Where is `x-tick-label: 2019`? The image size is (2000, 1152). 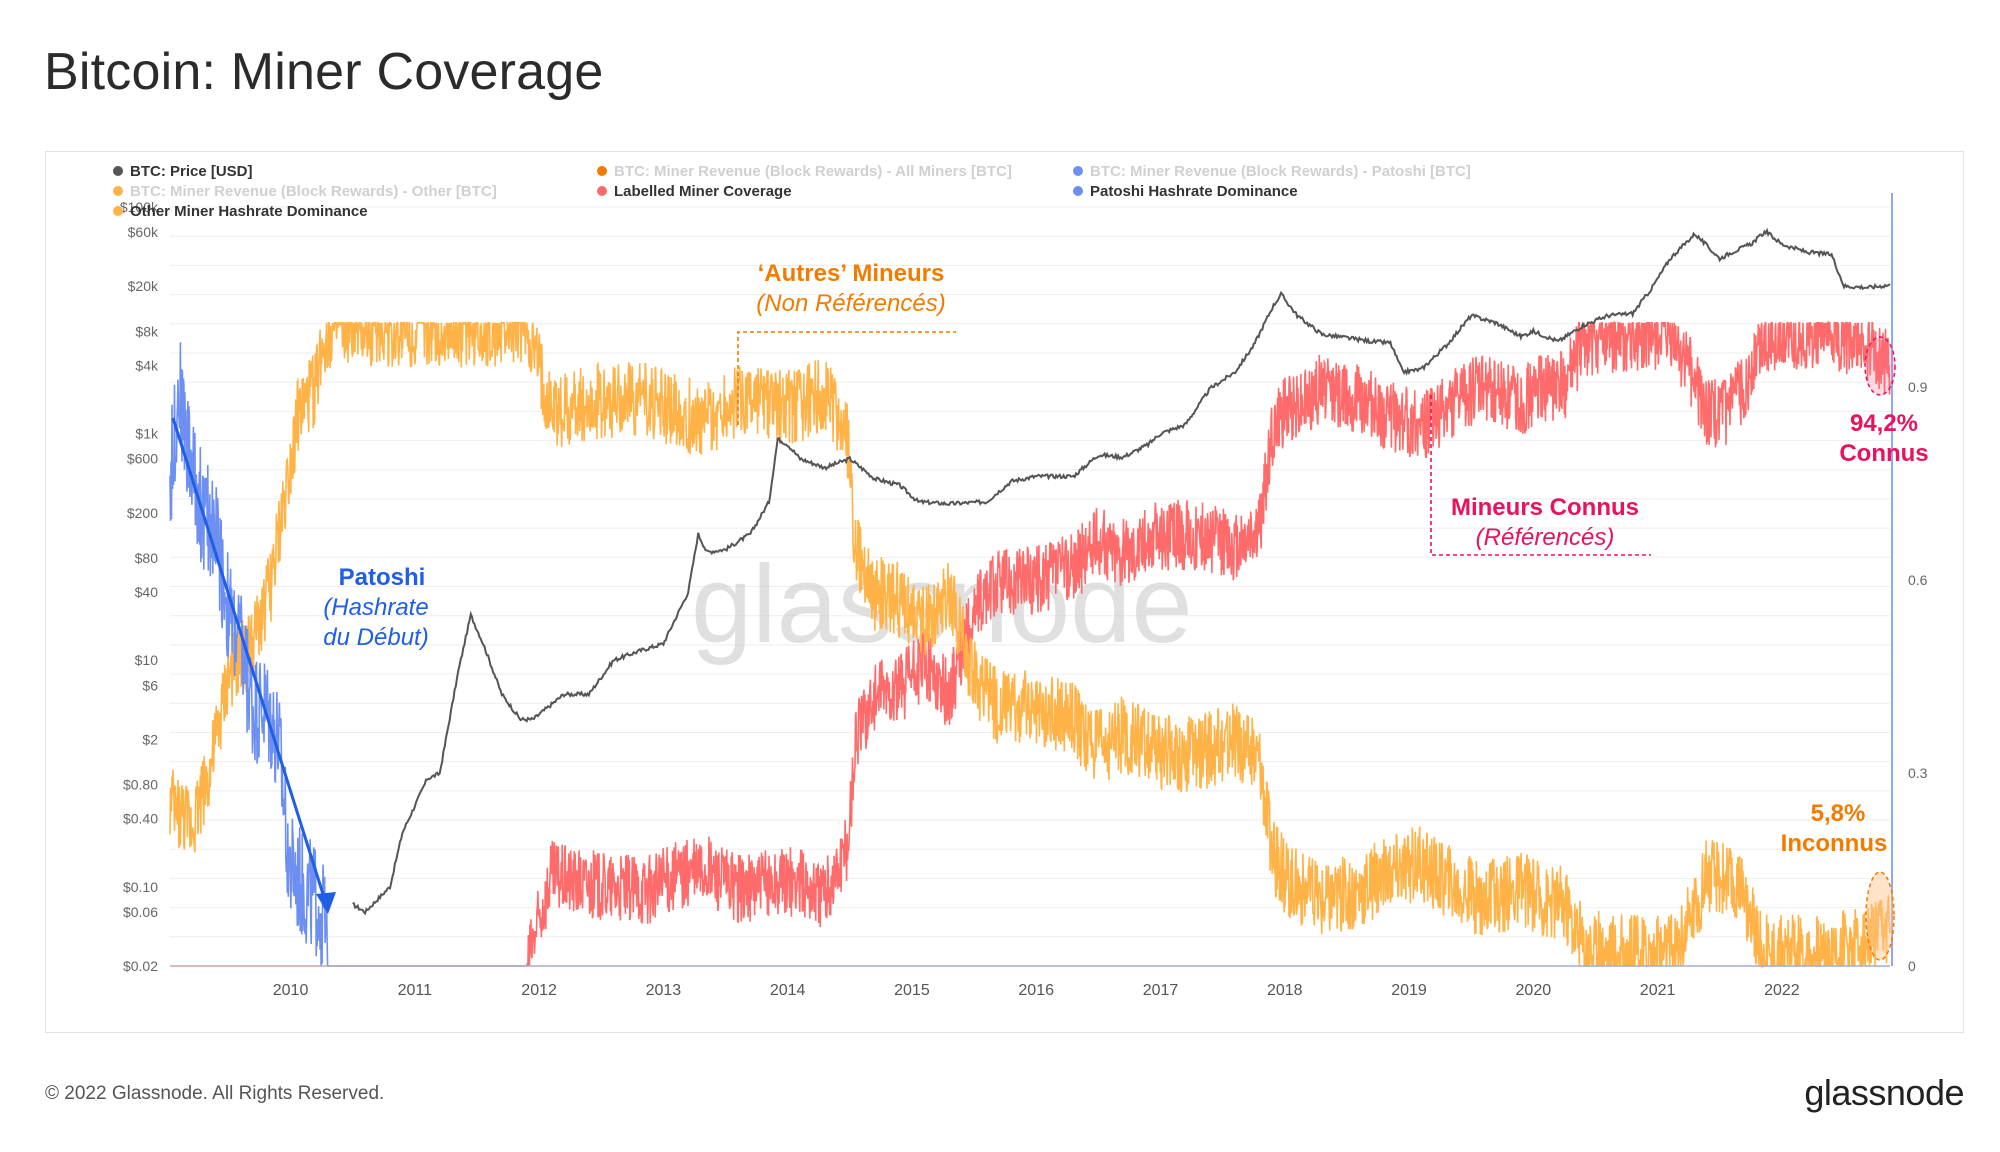 x-tick-label: 2019 is located at coordinates (1409, 990).